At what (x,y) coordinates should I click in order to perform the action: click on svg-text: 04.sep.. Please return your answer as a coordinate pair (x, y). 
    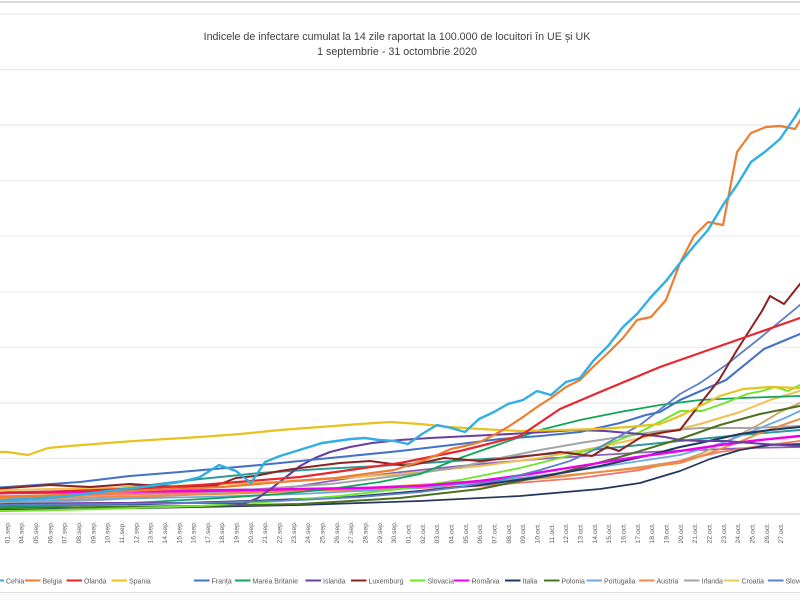
    Looking at the image, I should click on (22, 532).